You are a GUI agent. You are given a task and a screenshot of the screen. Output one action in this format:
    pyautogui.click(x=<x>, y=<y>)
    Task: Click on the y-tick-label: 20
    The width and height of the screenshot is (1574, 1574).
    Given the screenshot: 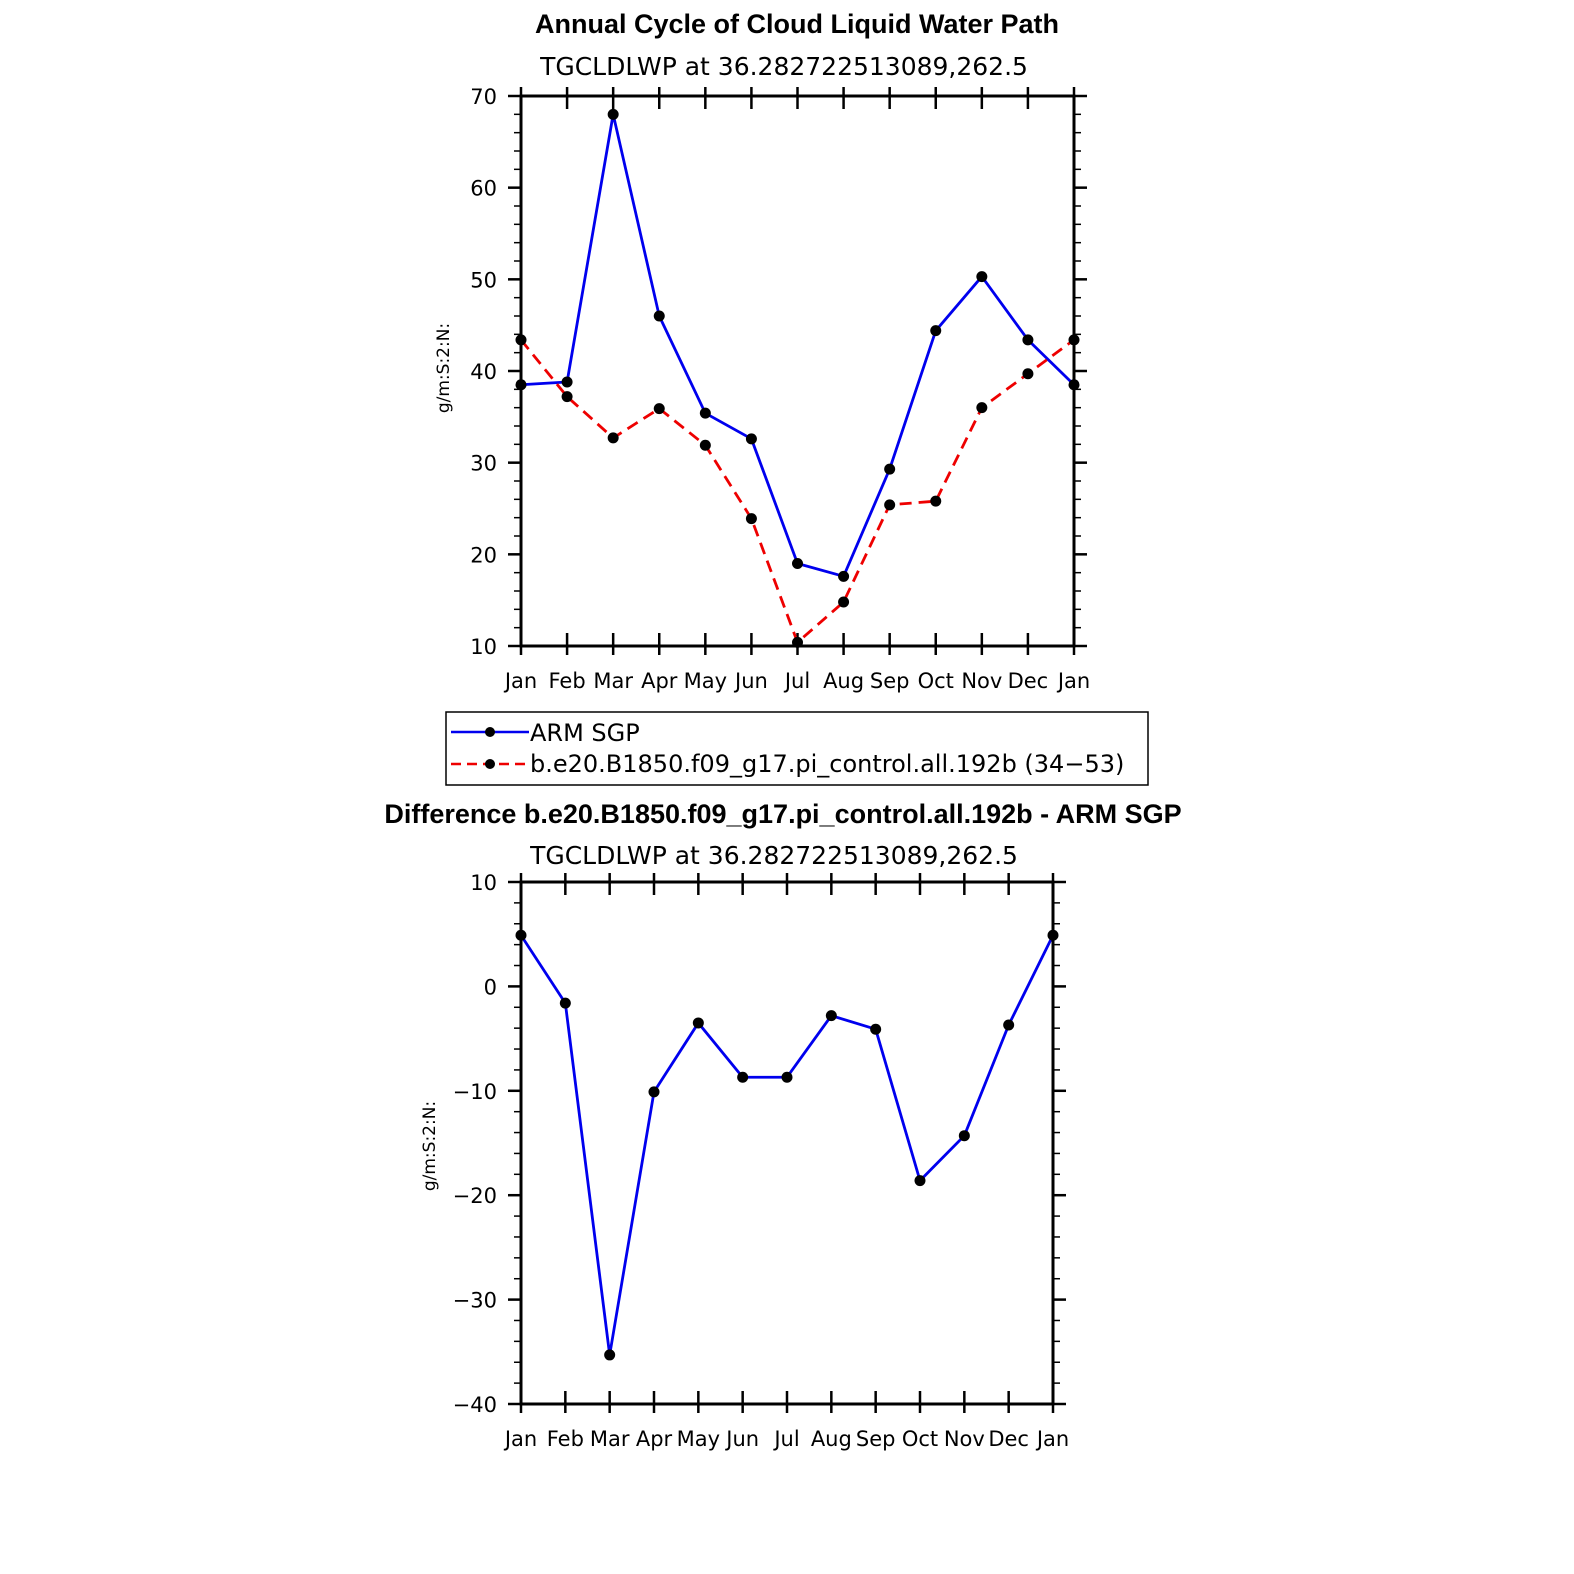 What is the action you would take?
    pyautogui.click(x=483, y=555)
    